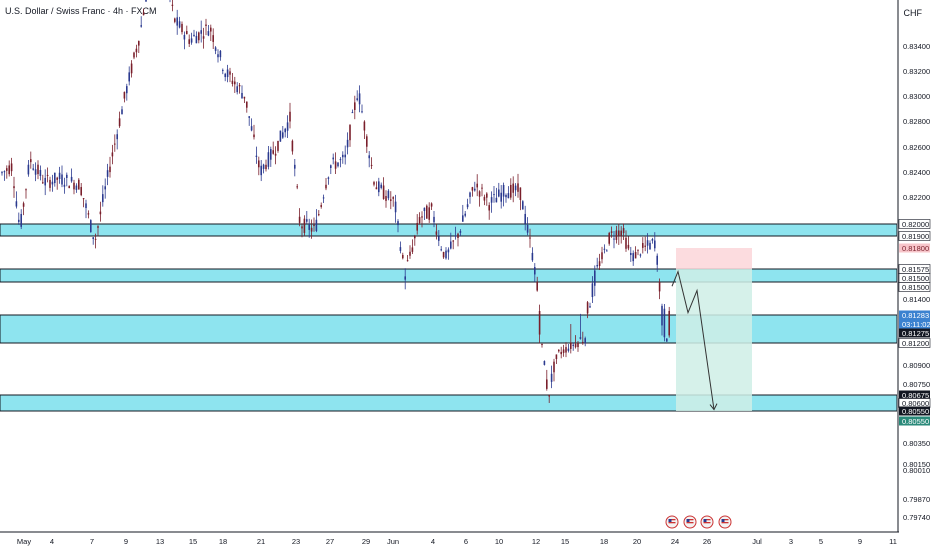 The width and height of the screenshot is (932, 550). Describe the element at coordinates (714, 258) in the screenshot. I see `stop-loss-zone` at that location.